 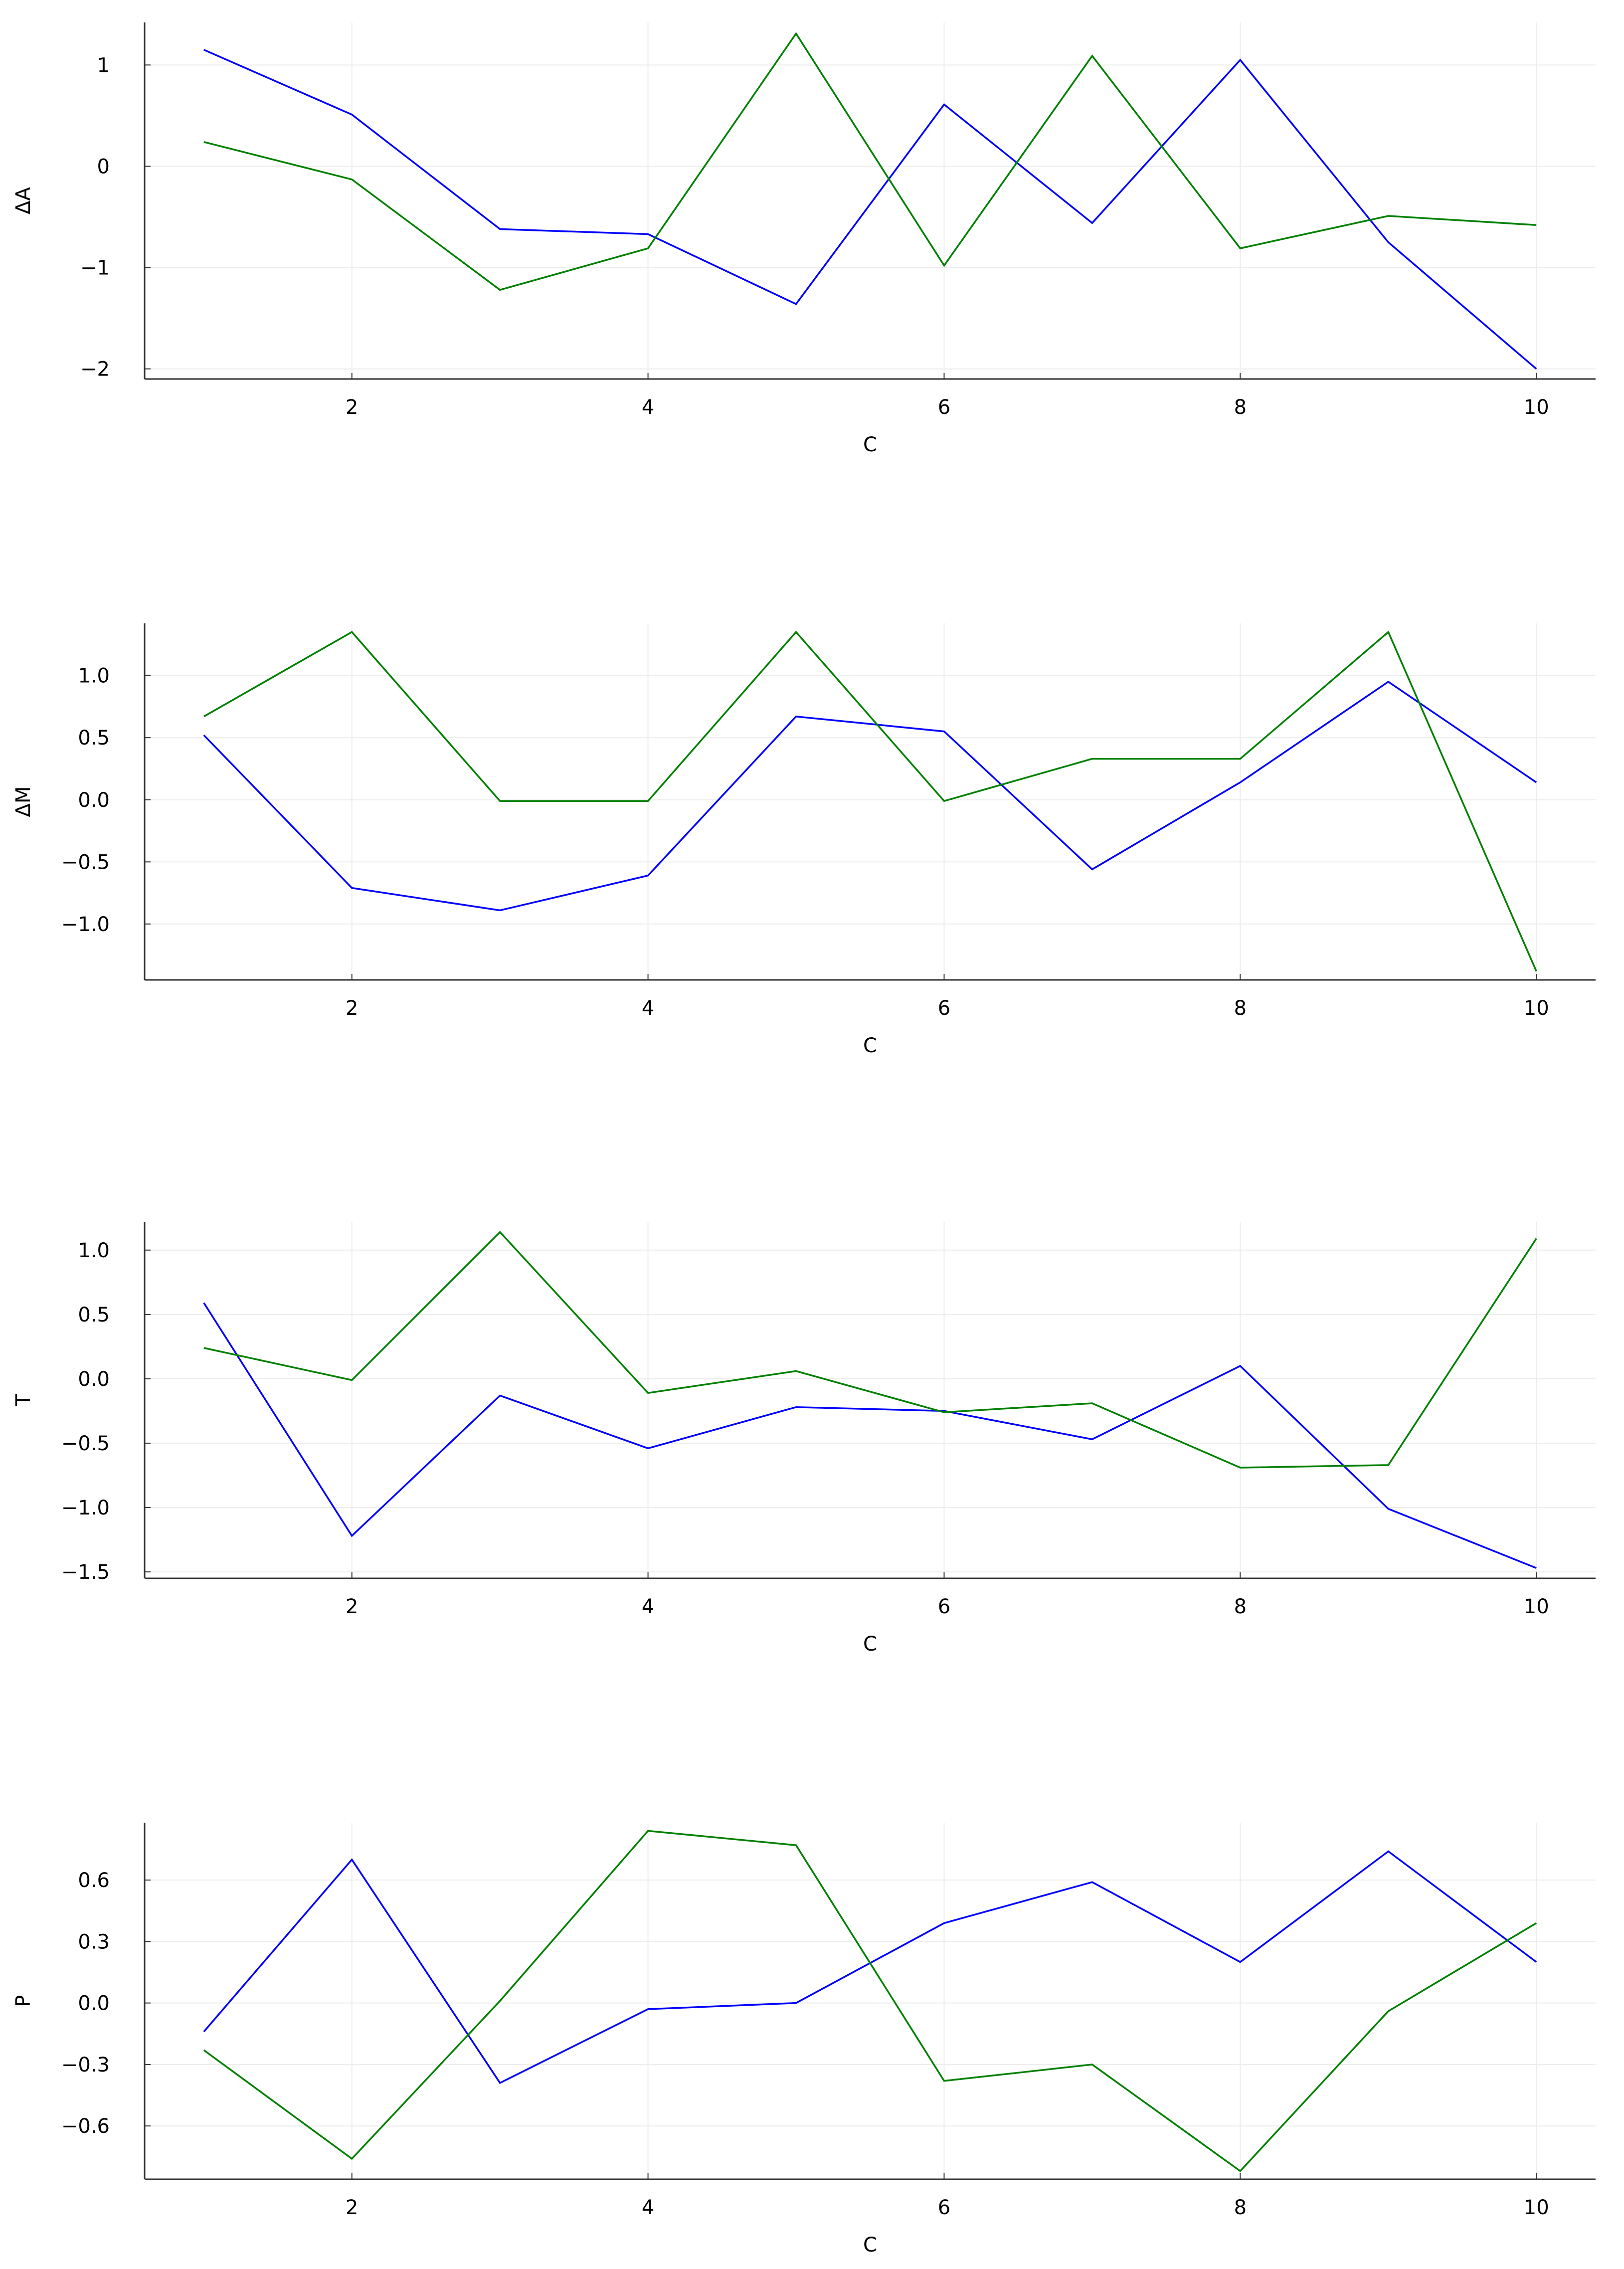 What do you see at coordinates (23, 1400) in the screenshot?
I see `y-axis-label: T` at bounding box center [23, 1400].